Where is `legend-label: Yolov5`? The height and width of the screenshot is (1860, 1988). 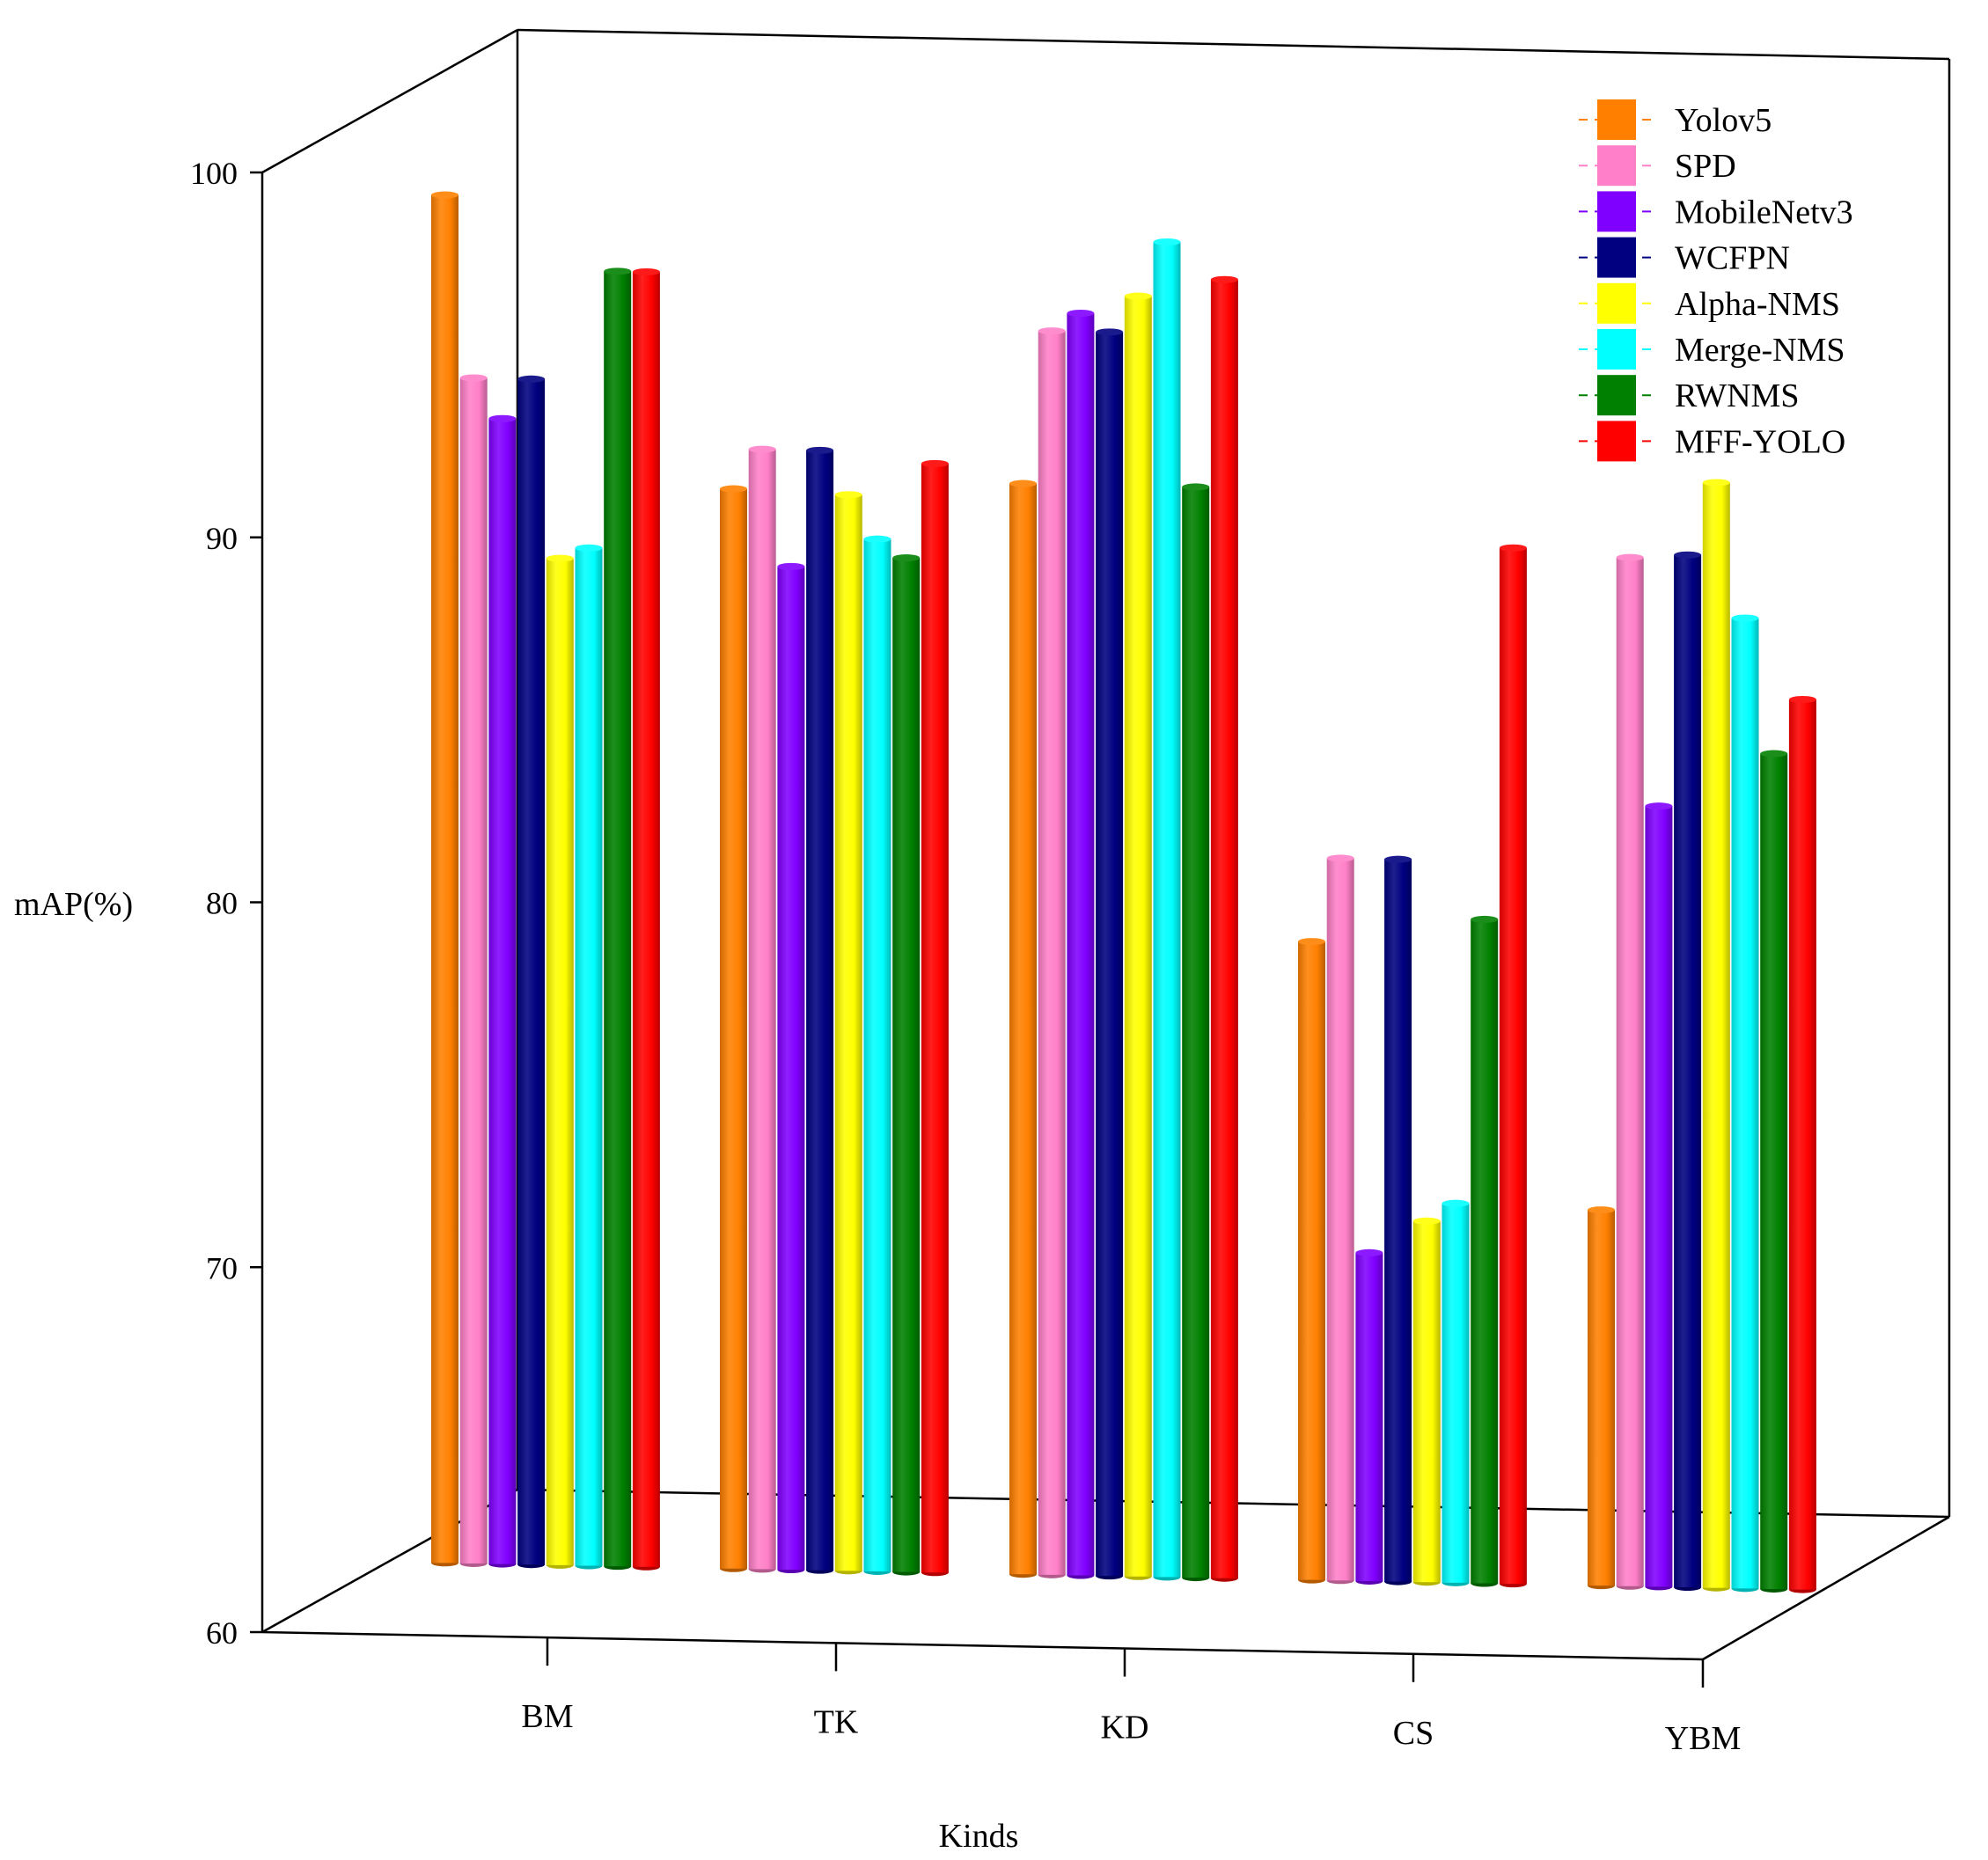 legend-label: Yolov5 is located at coordinates (1724, 120).